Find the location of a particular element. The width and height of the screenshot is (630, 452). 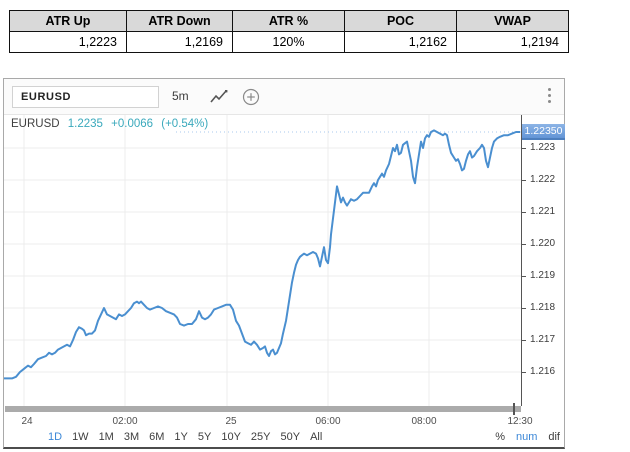

value-vwap: 1,2194 is located at coordinates (512, 42).